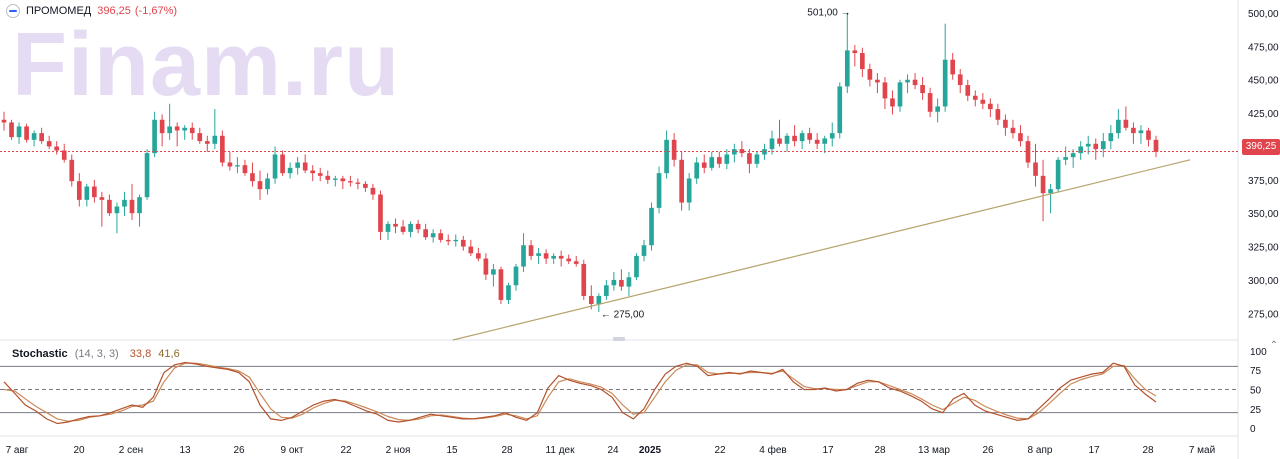 Image resolution: width=1280 pixels, height=459 pixels. I want to click on price-change: (-1,67%), so click(156, 11).